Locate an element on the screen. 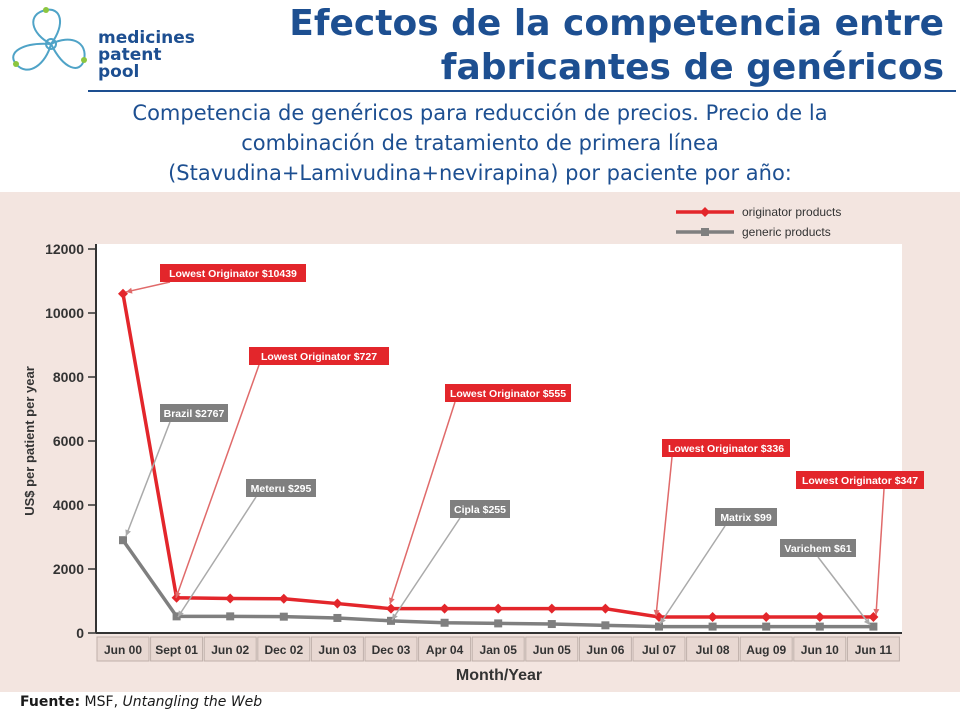 The height and width of the screenshot is (720, 960). x-tick-label: Jul 07 is located at coordinates (659, 650).